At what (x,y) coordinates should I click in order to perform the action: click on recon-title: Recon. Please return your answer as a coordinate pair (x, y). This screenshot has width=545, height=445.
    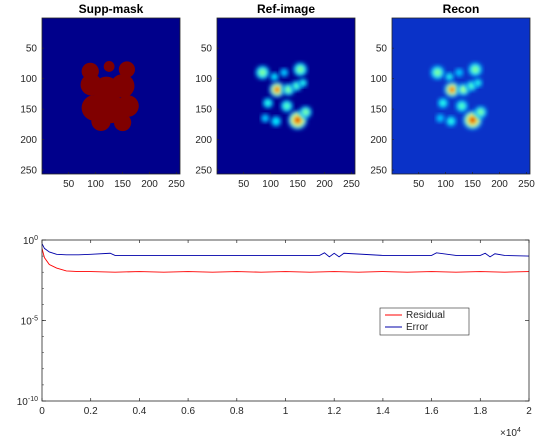
    Looking at the image, I should click on (461, 9).